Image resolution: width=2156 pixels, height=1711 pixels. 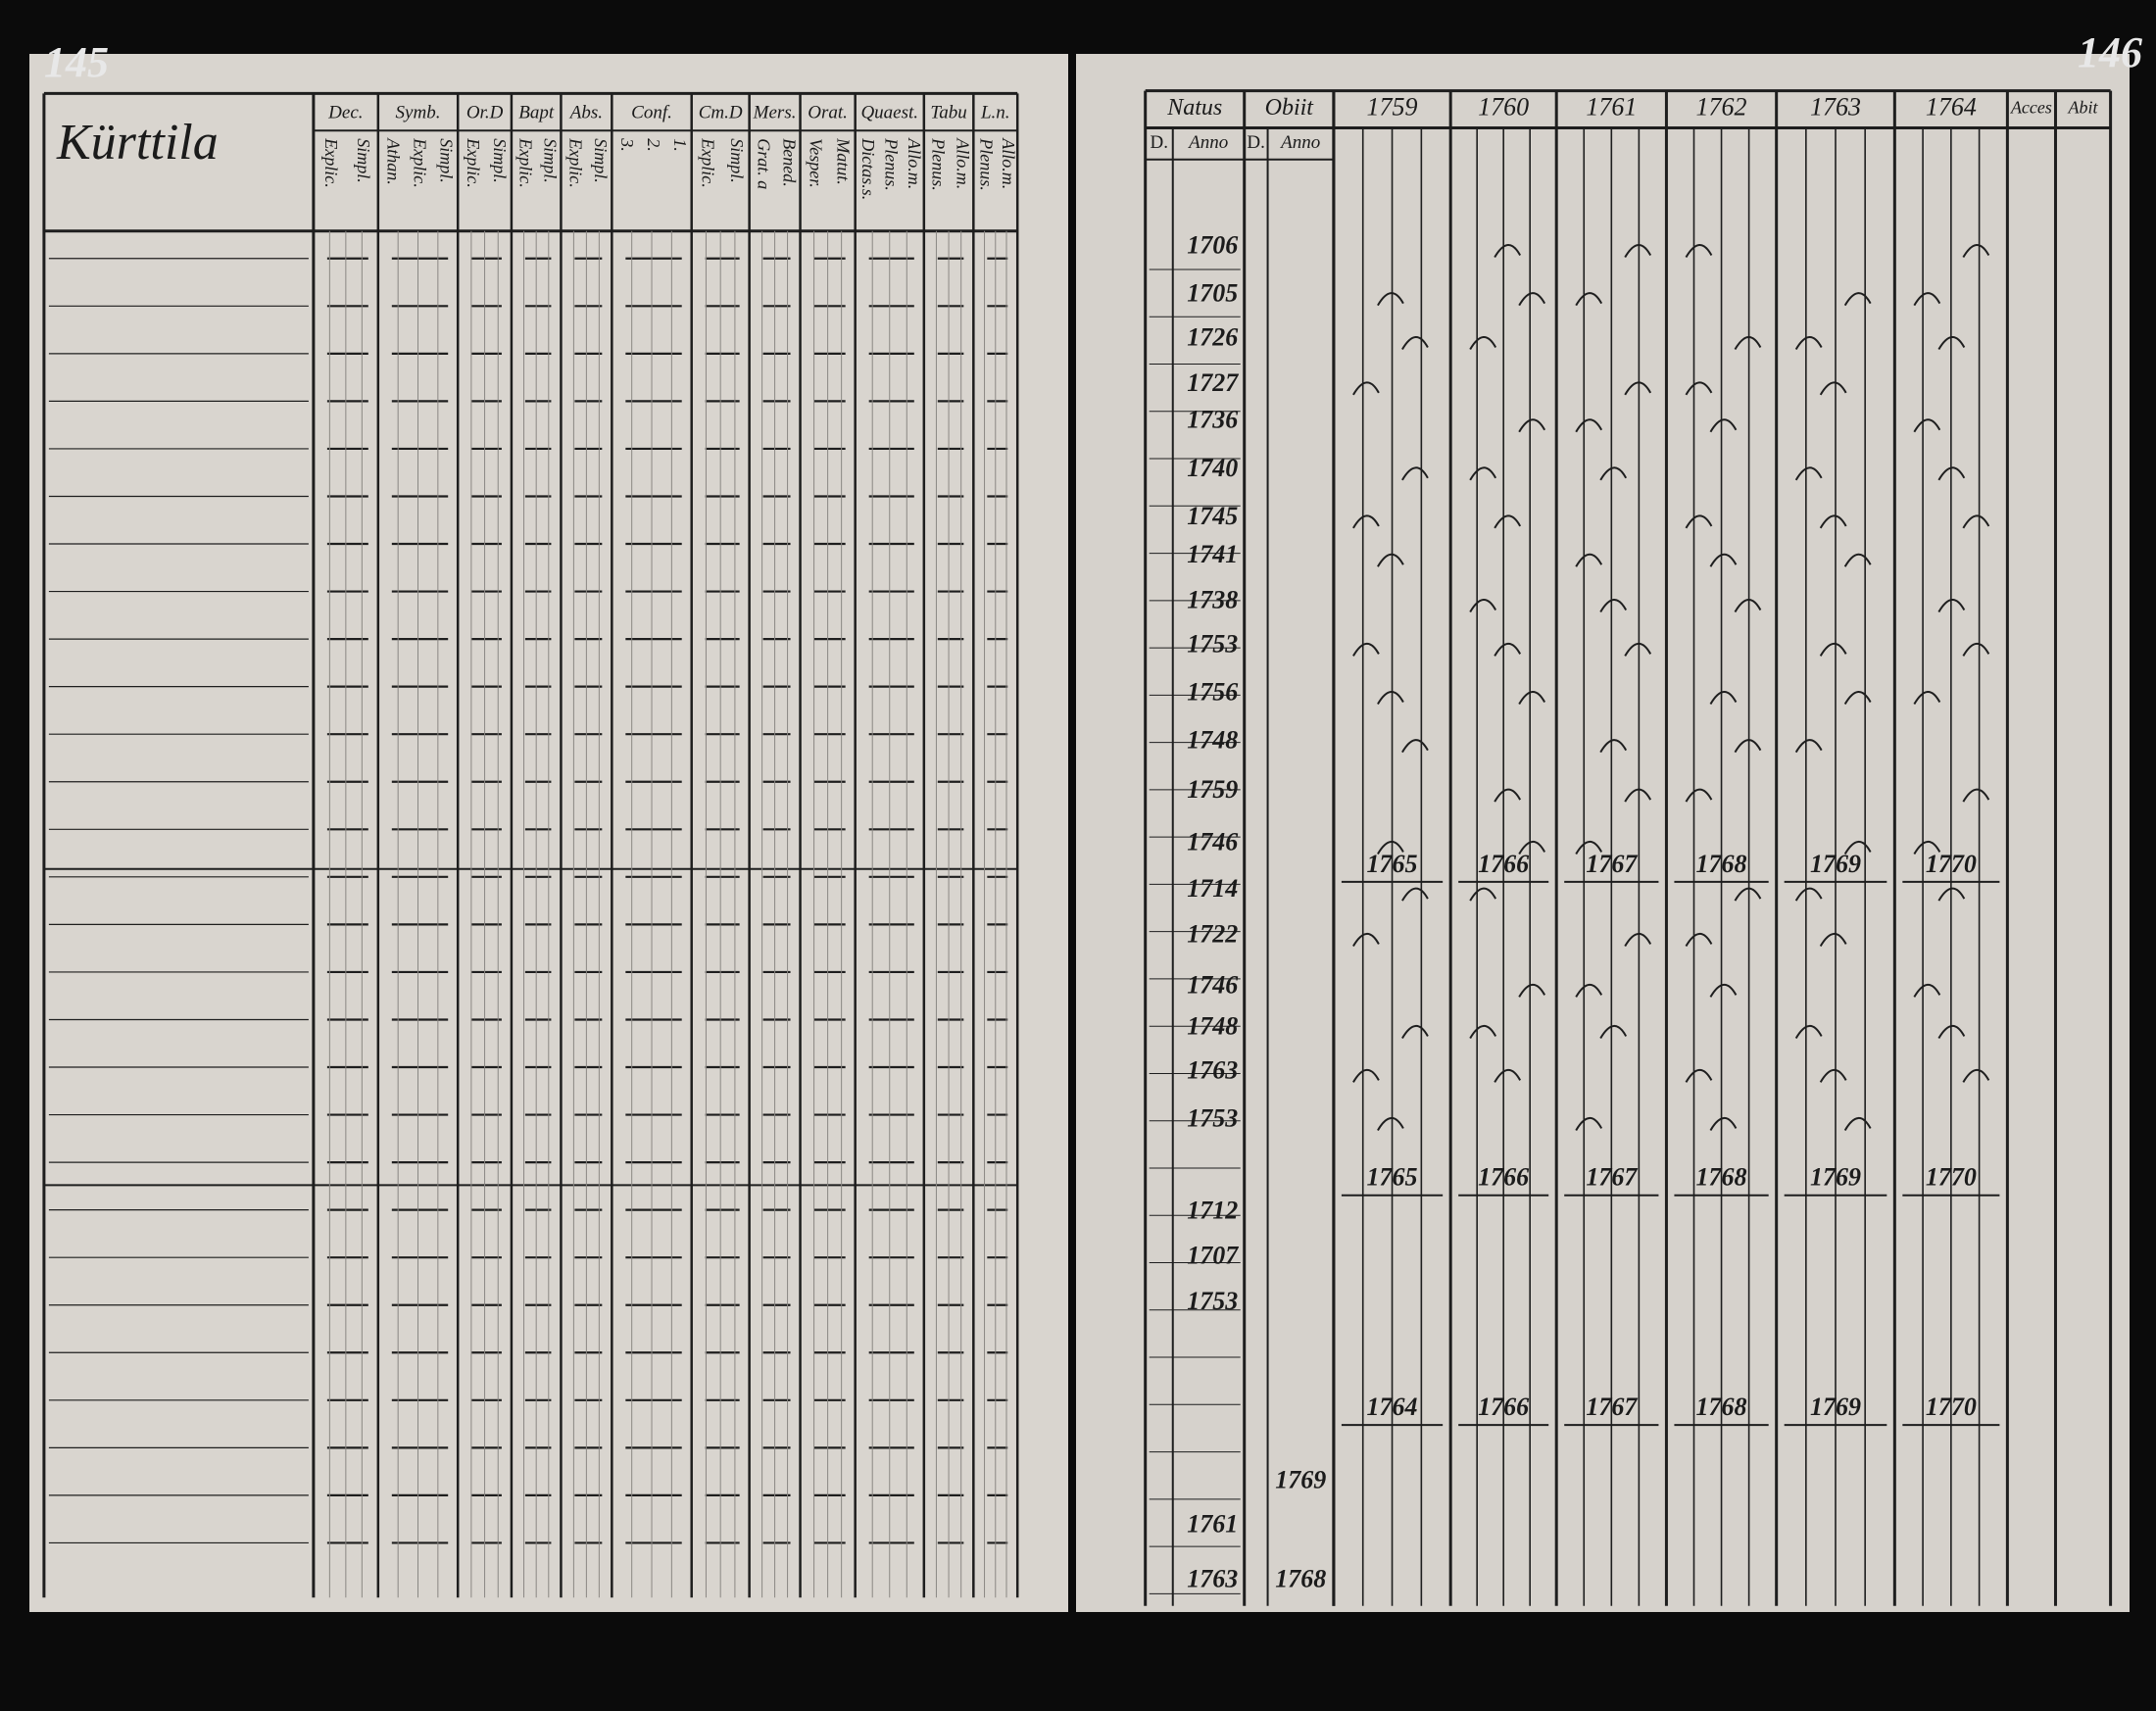 I want to click on birth-year: 1763, so click(x=1212, y=1578).